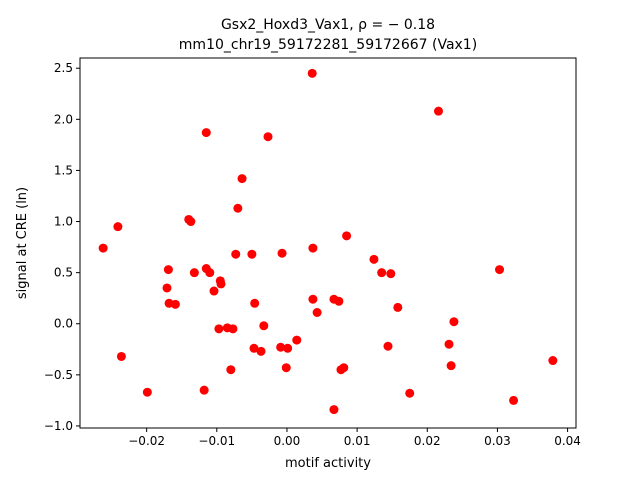 This screenshot has width=640, height=484. I want to click on y-tick-label: 2.0, so click(63, 119).